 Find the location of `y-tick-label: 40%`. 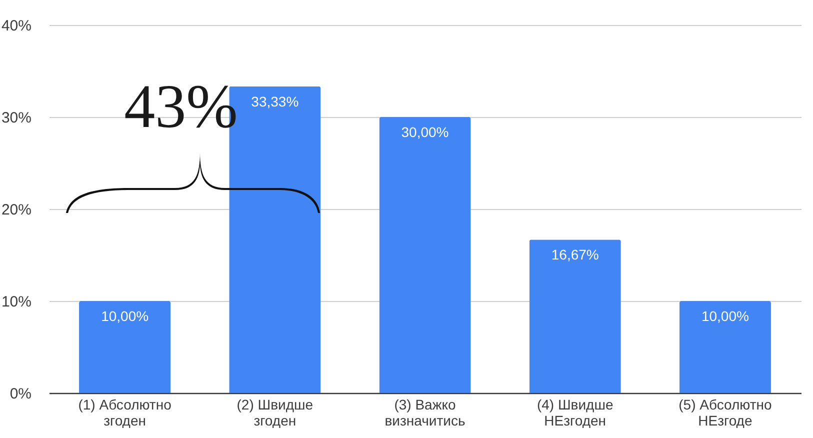

y-tick-label: 40% is located at coordinates (16, 26).